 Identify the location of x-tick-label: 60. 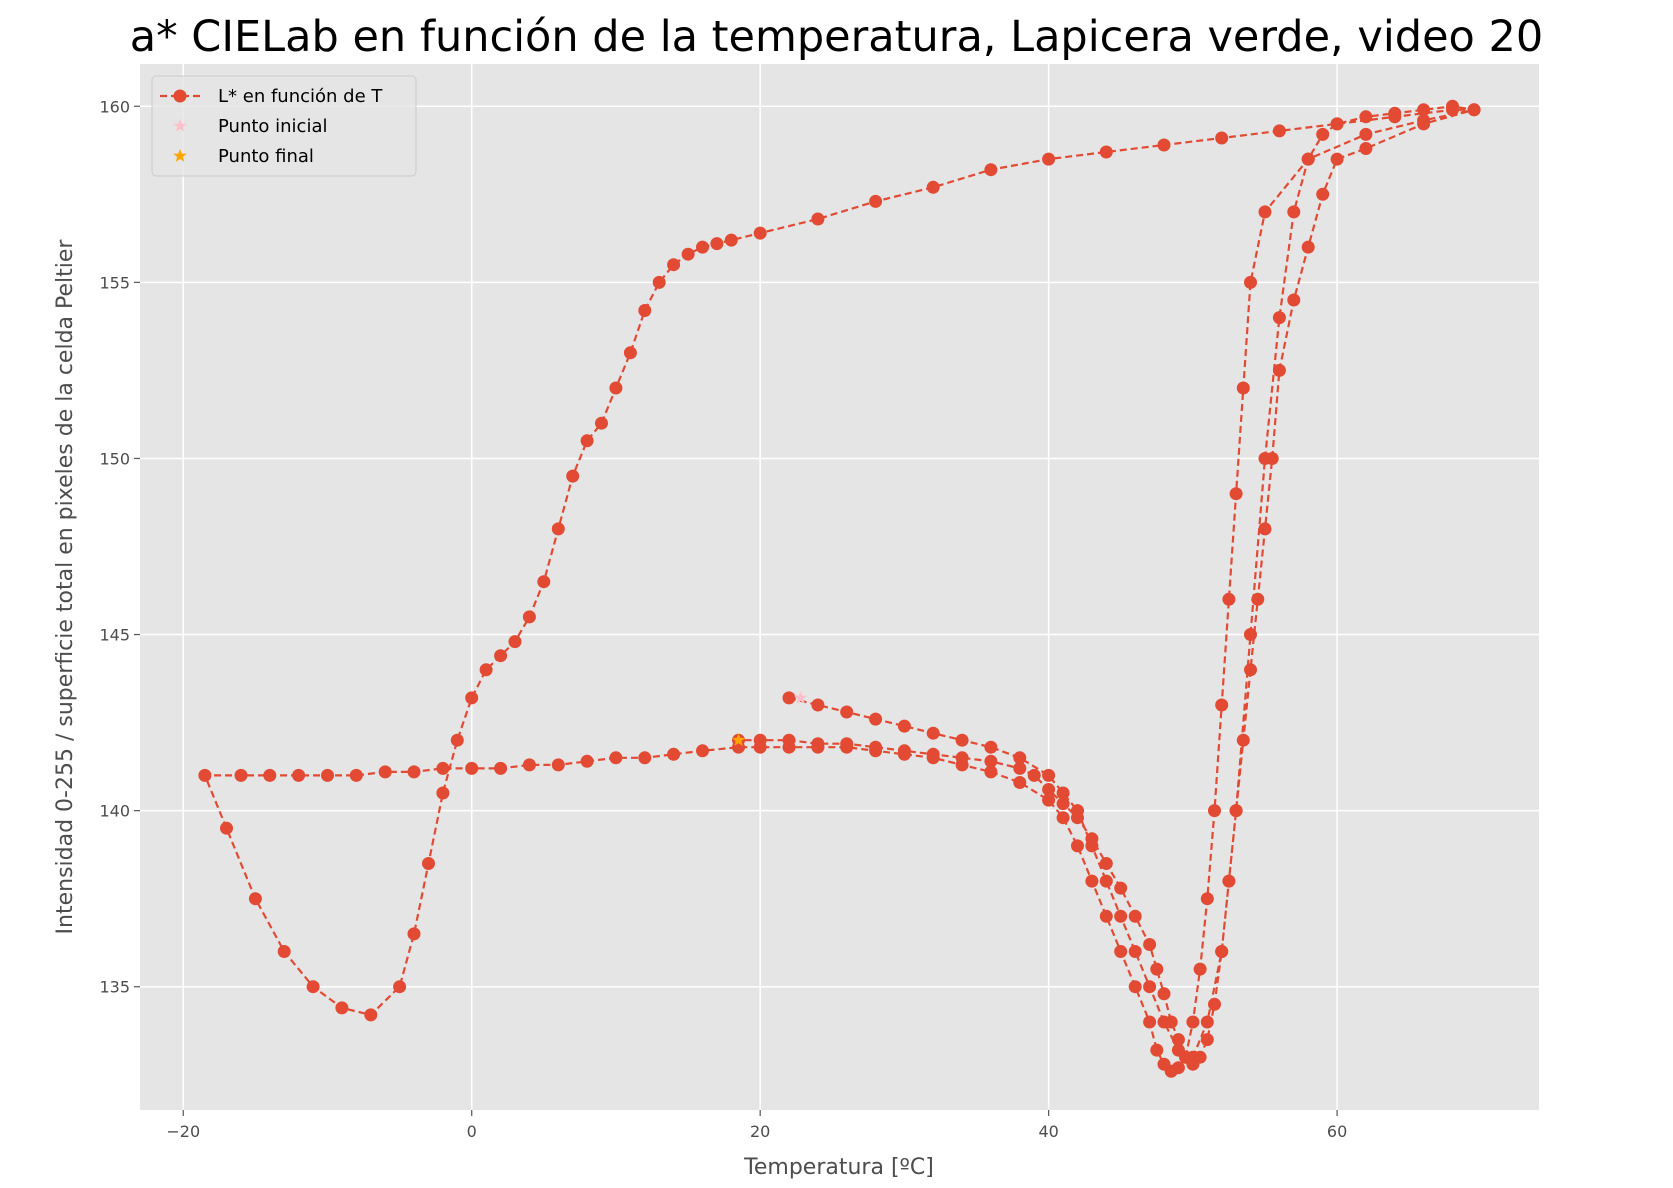
(1337, 1131).